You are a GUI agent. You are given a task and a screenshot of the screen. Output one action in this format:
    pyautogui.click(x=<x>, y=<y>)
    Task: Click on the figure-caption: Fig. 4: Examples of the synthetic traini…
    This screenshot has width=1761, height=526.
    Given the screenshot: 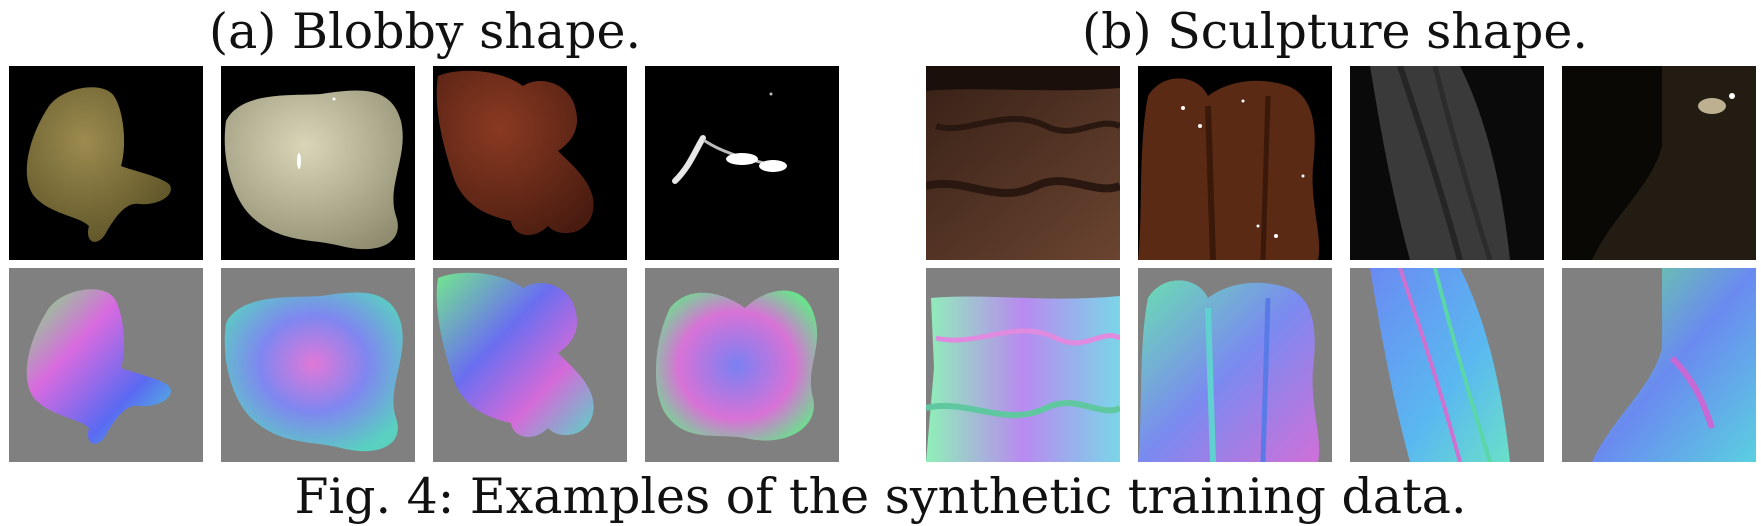 What is the action you would take?
    pyautogui.click(x=880, y=496)
    